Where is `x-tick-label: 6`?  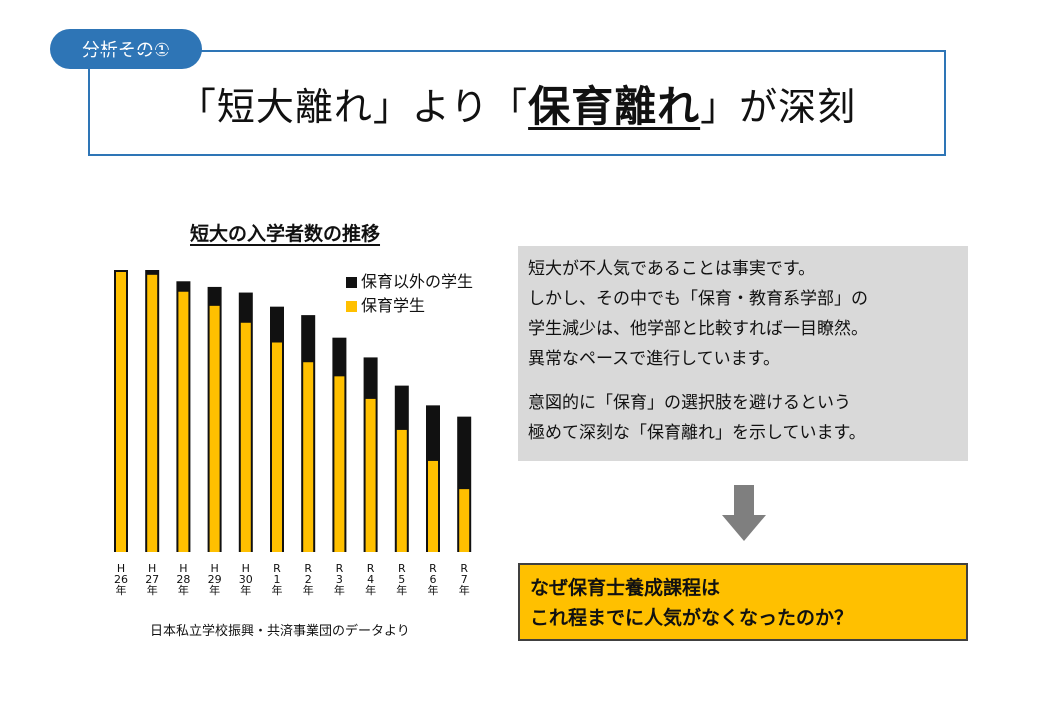 x-tick-label: 6 is located at coordinates (433, 579).